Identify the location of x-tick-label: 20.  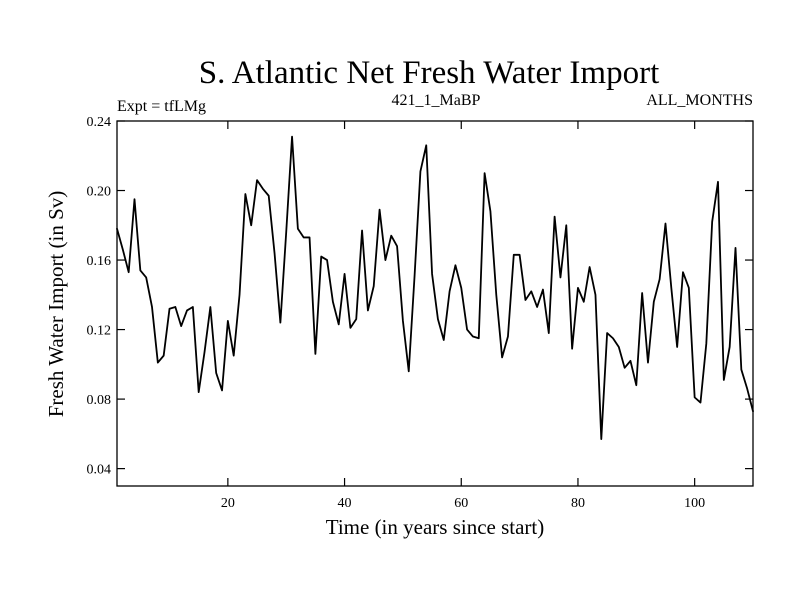
(228, 503).